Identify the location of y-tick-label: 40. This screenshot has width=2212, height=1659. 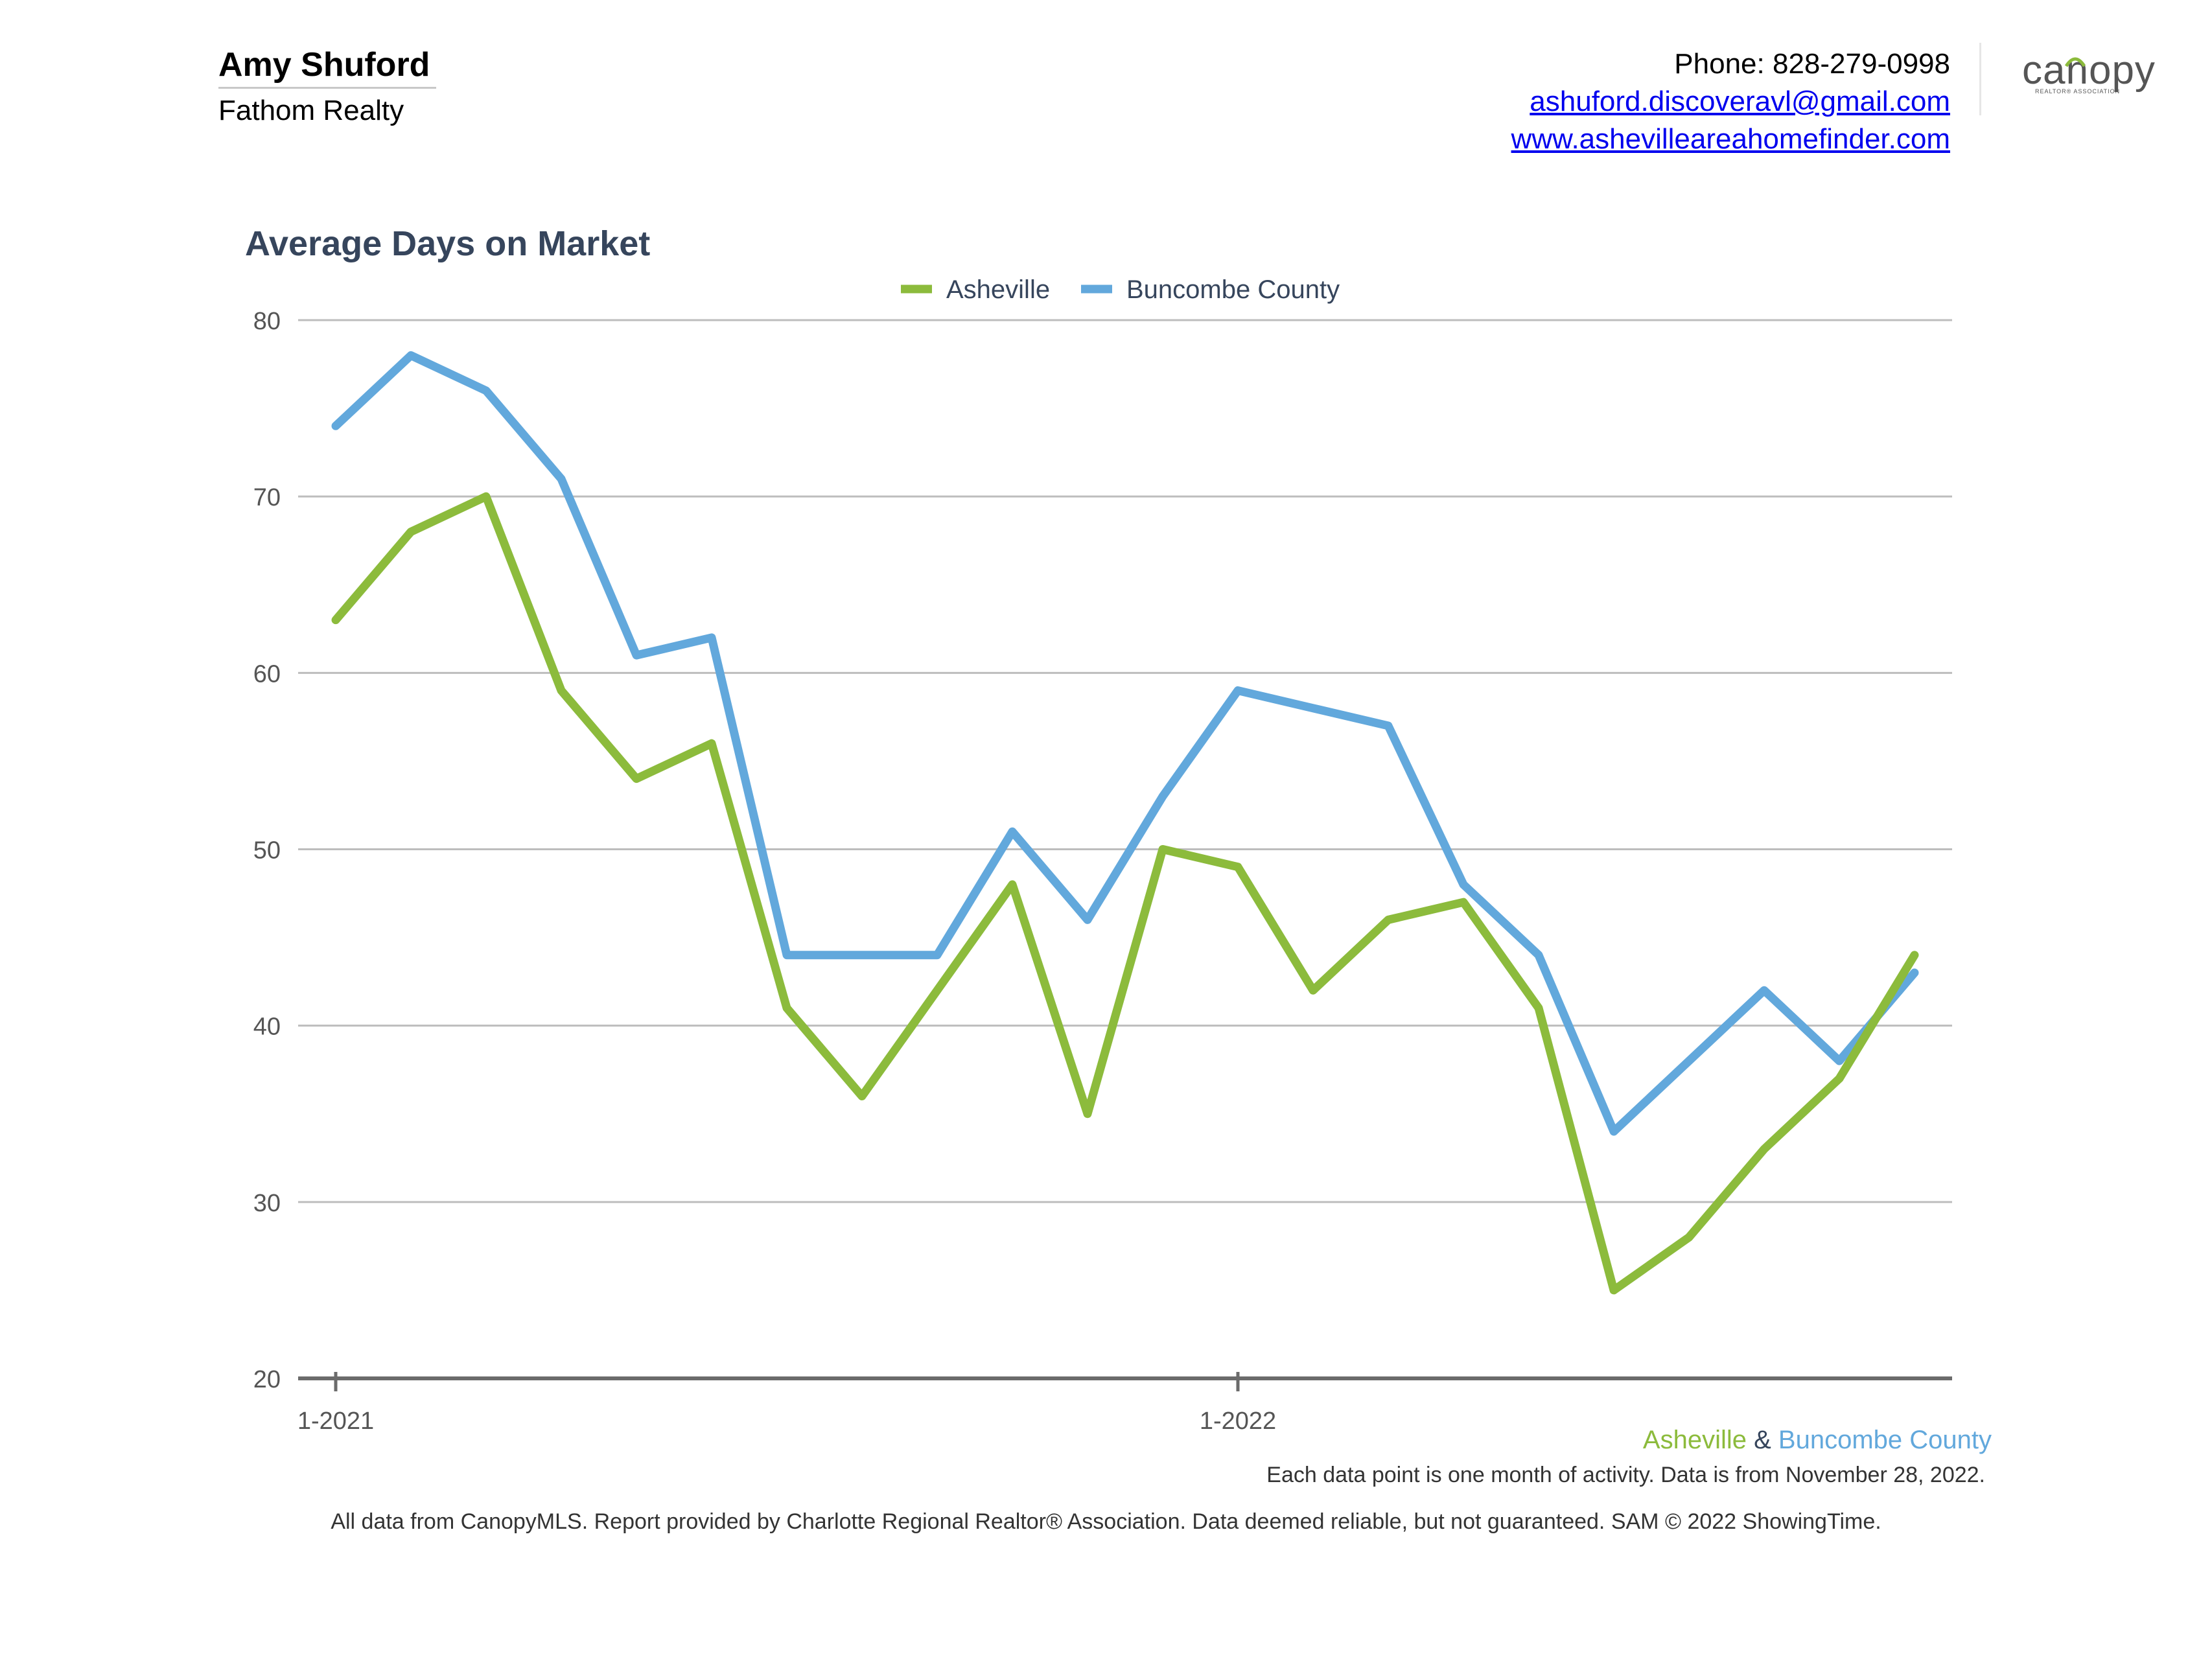
(267, 1028).